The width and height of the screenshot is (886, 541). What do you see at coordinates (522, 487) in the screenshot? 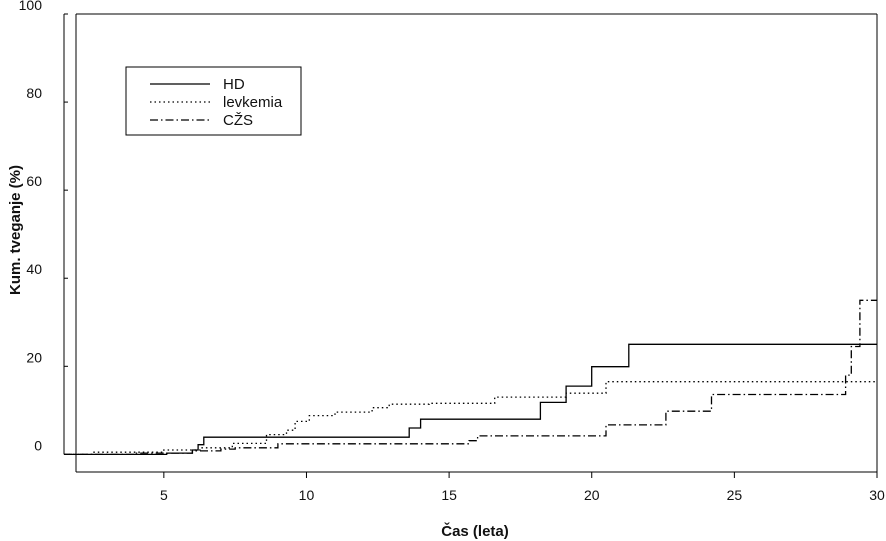
I see `x-axis: 5 10 15 20 25 30` at bounding box center [522, 487].